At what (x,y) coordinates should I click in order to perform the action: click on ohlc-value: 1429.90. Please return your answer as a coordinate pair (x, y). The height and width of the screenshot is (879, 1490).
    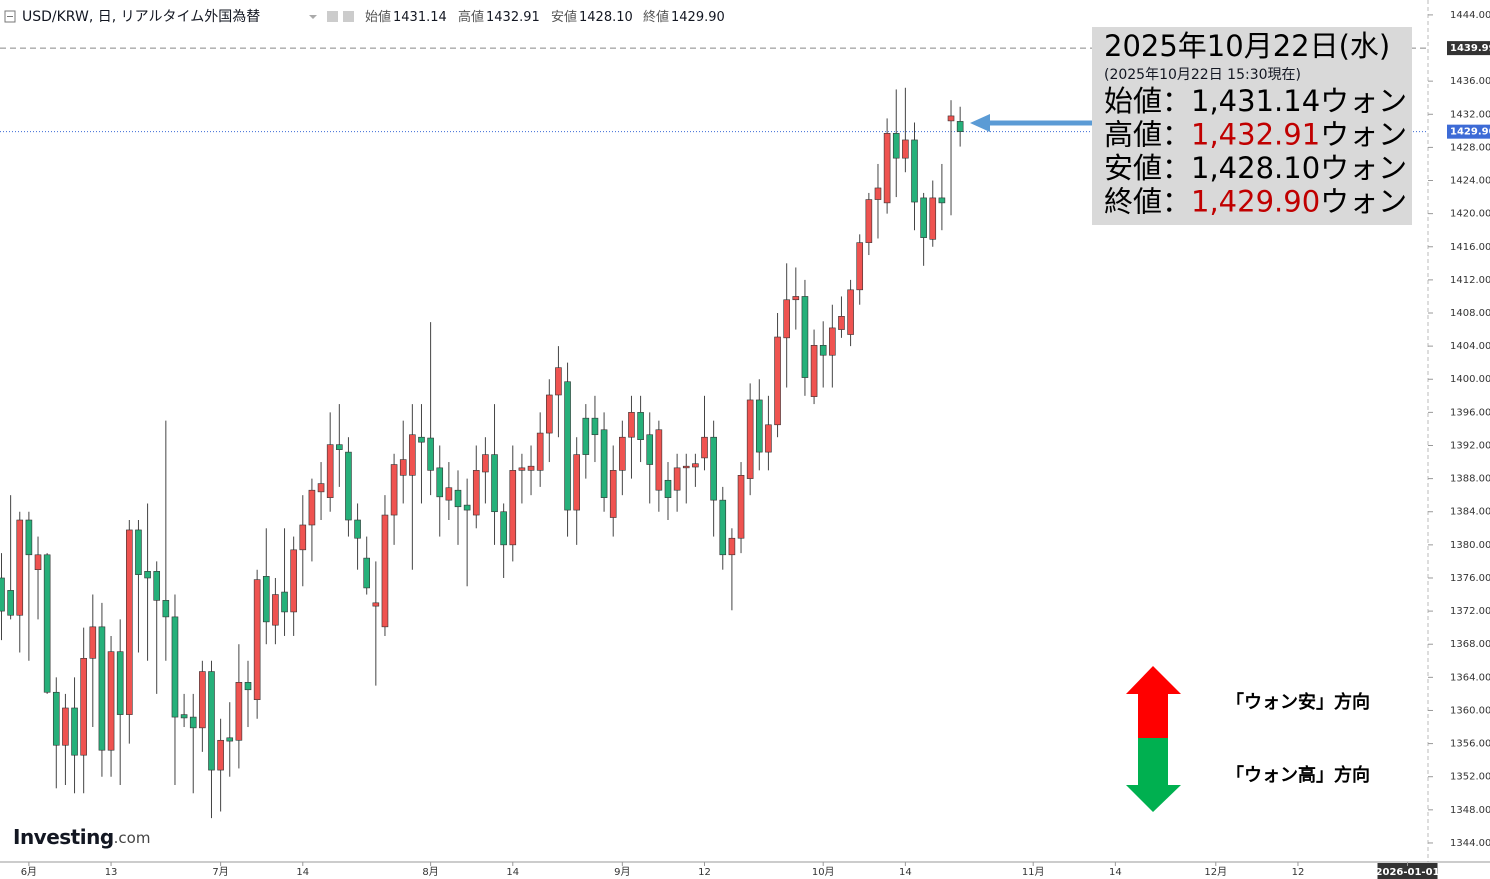
    Looking at the image, I should click on (698, 17).